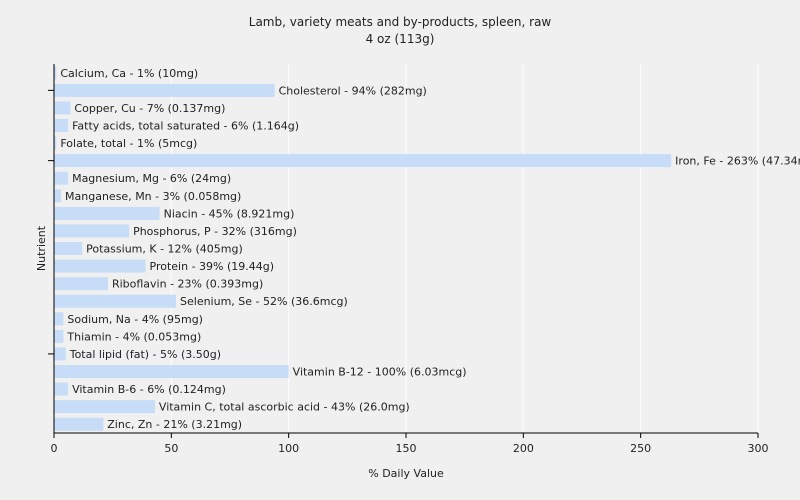  I want to click on bar-label: Phosphorus, P - 32% (316mg), so click(215, 231).